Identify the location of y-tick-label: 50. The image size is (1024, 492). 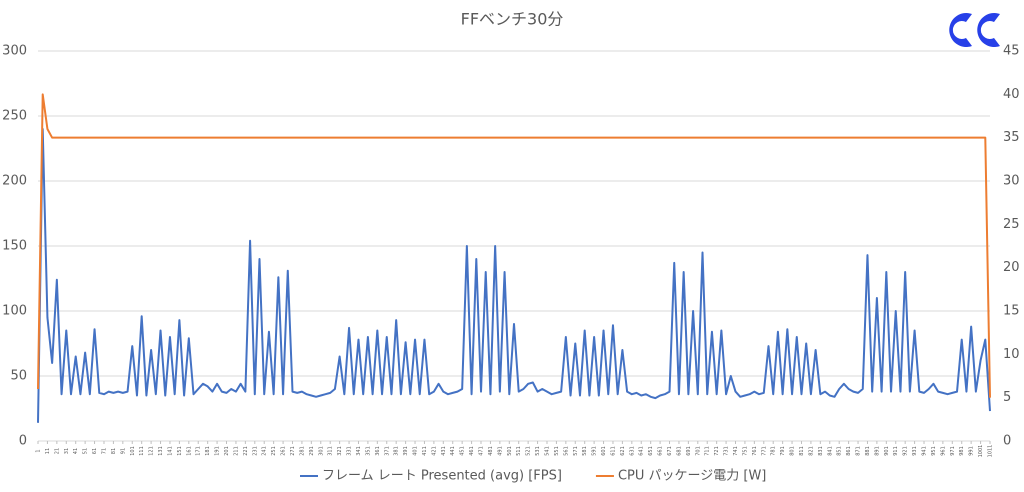
(18, 376).